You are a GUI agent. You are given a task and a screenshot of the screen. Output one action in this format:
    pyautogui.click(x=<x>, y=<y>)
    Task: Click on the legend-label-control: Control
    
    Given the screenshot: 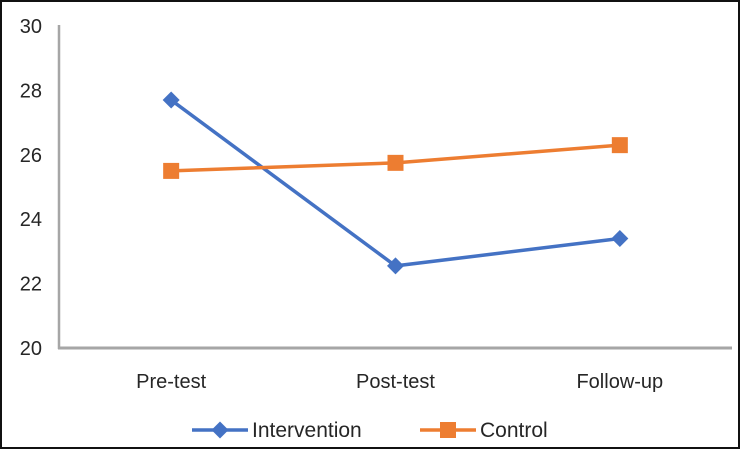 What is the action you would take?
    pyautogui.click(x=514, y=430)
    